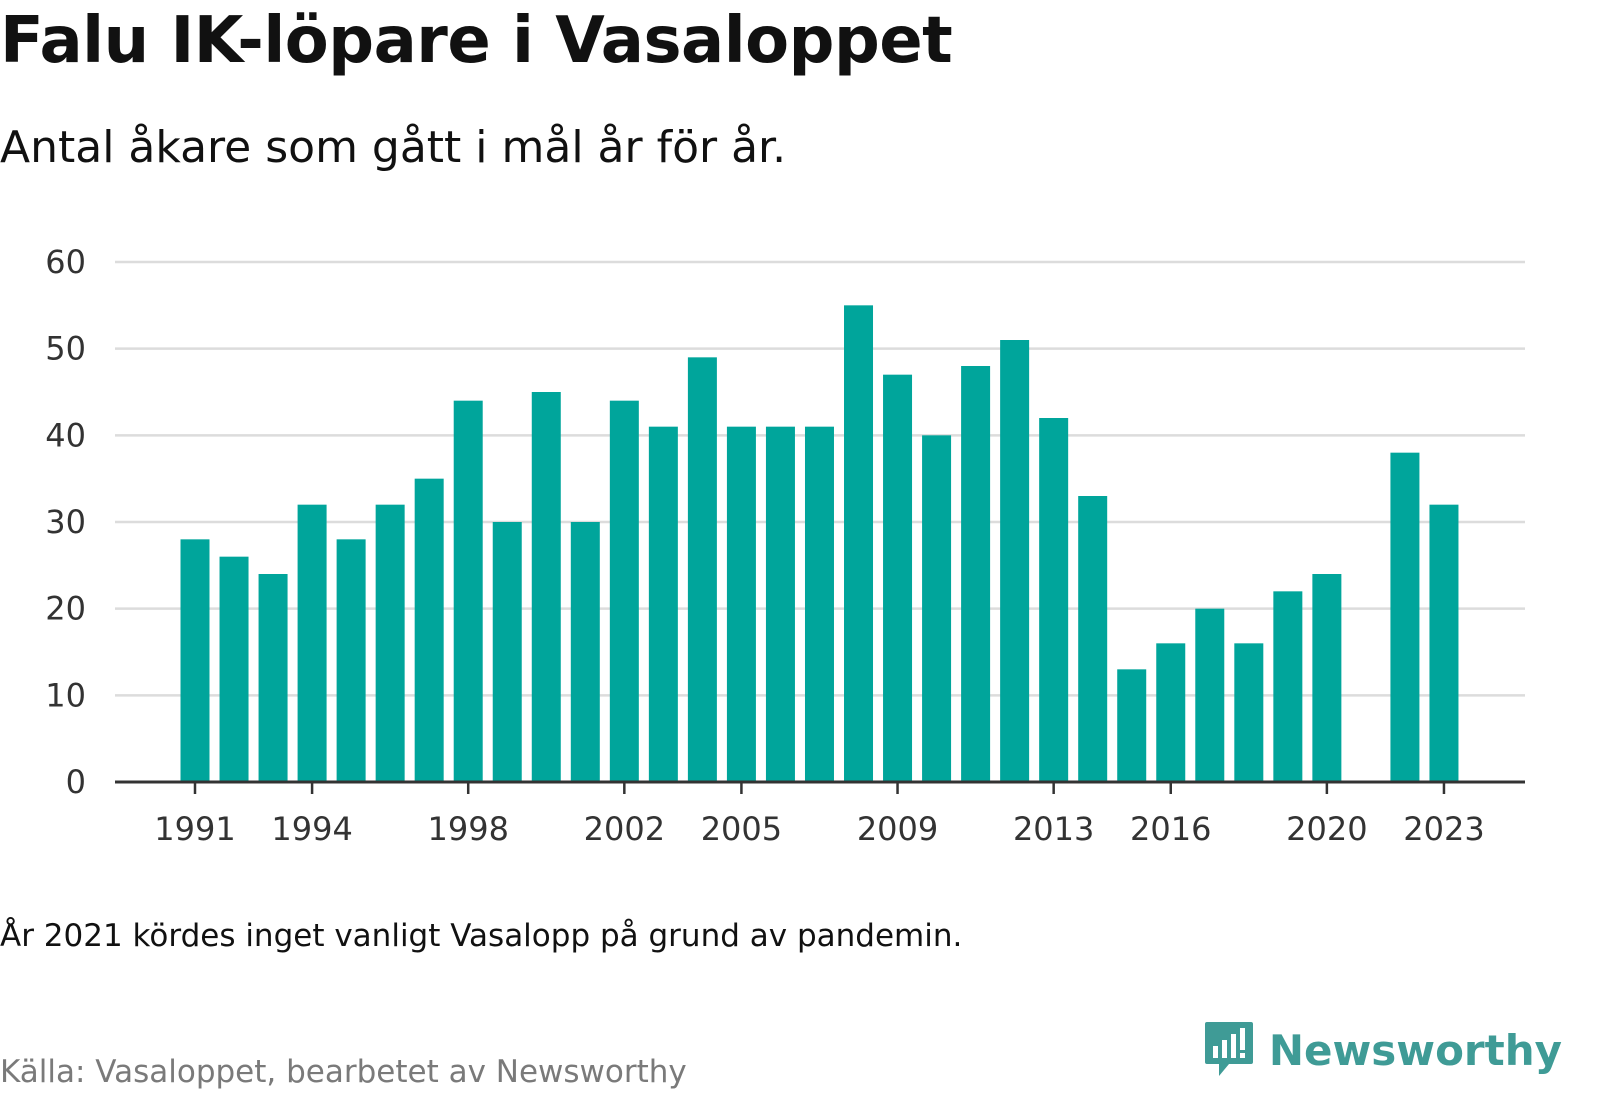 This screenshot has width=1600, height=1100. Describe the element at coordinates (467, 829) in the screenshot. I see `x-tick-label: 1998` at that location.